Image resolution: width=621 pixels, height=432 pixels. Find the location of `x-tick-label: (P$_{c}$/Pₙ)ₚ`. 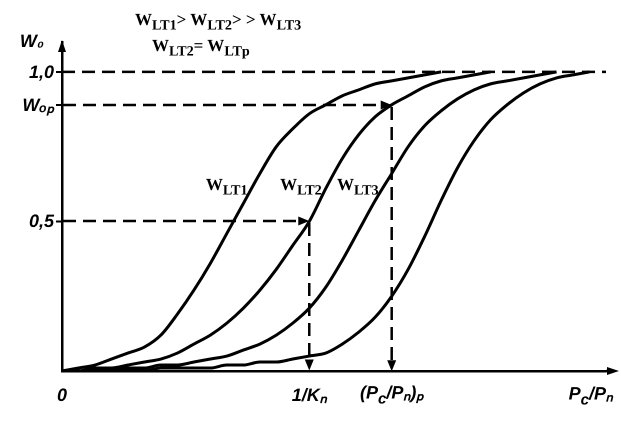

x-tick-label: (P$_{c}$/Pₙ)ₚ is located at coordinates (392, 395).